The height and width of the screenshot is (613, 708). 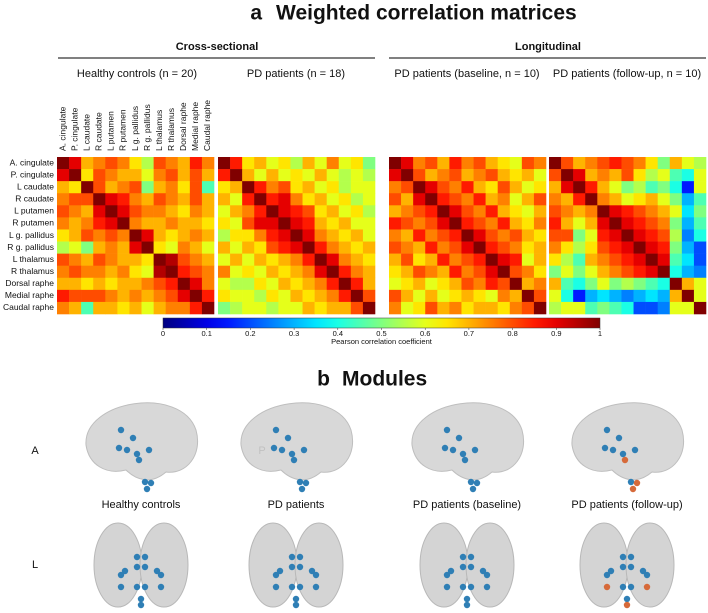 What do you see at coordinates (425, 333) in the screenshot?
I see `colorbar-tick-label: 0.6` at bounding box center [425, 333].